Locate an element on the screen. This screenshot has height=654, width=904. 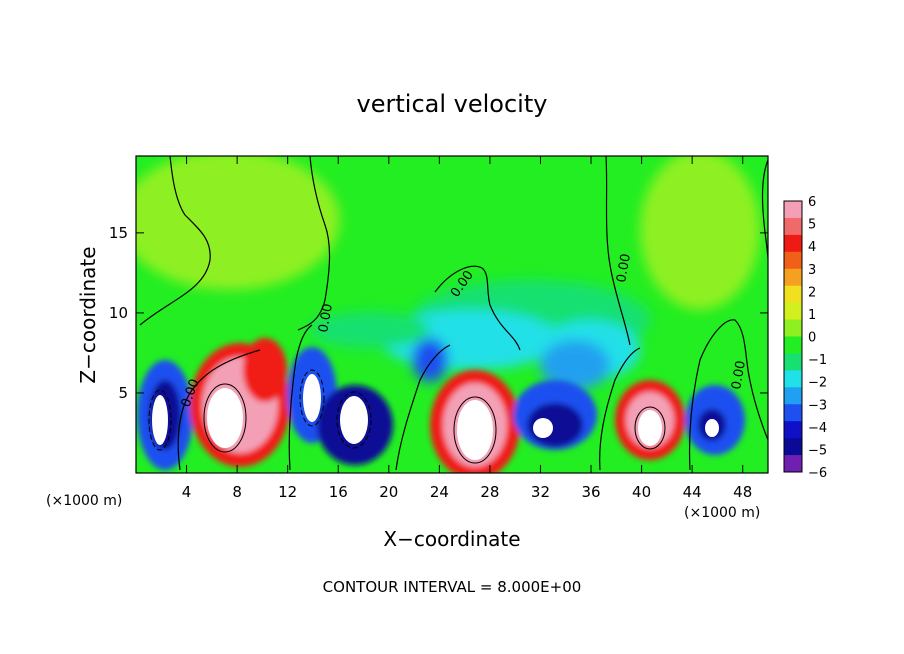
colorbar-label: −2 is located at coordinates (817, 383).